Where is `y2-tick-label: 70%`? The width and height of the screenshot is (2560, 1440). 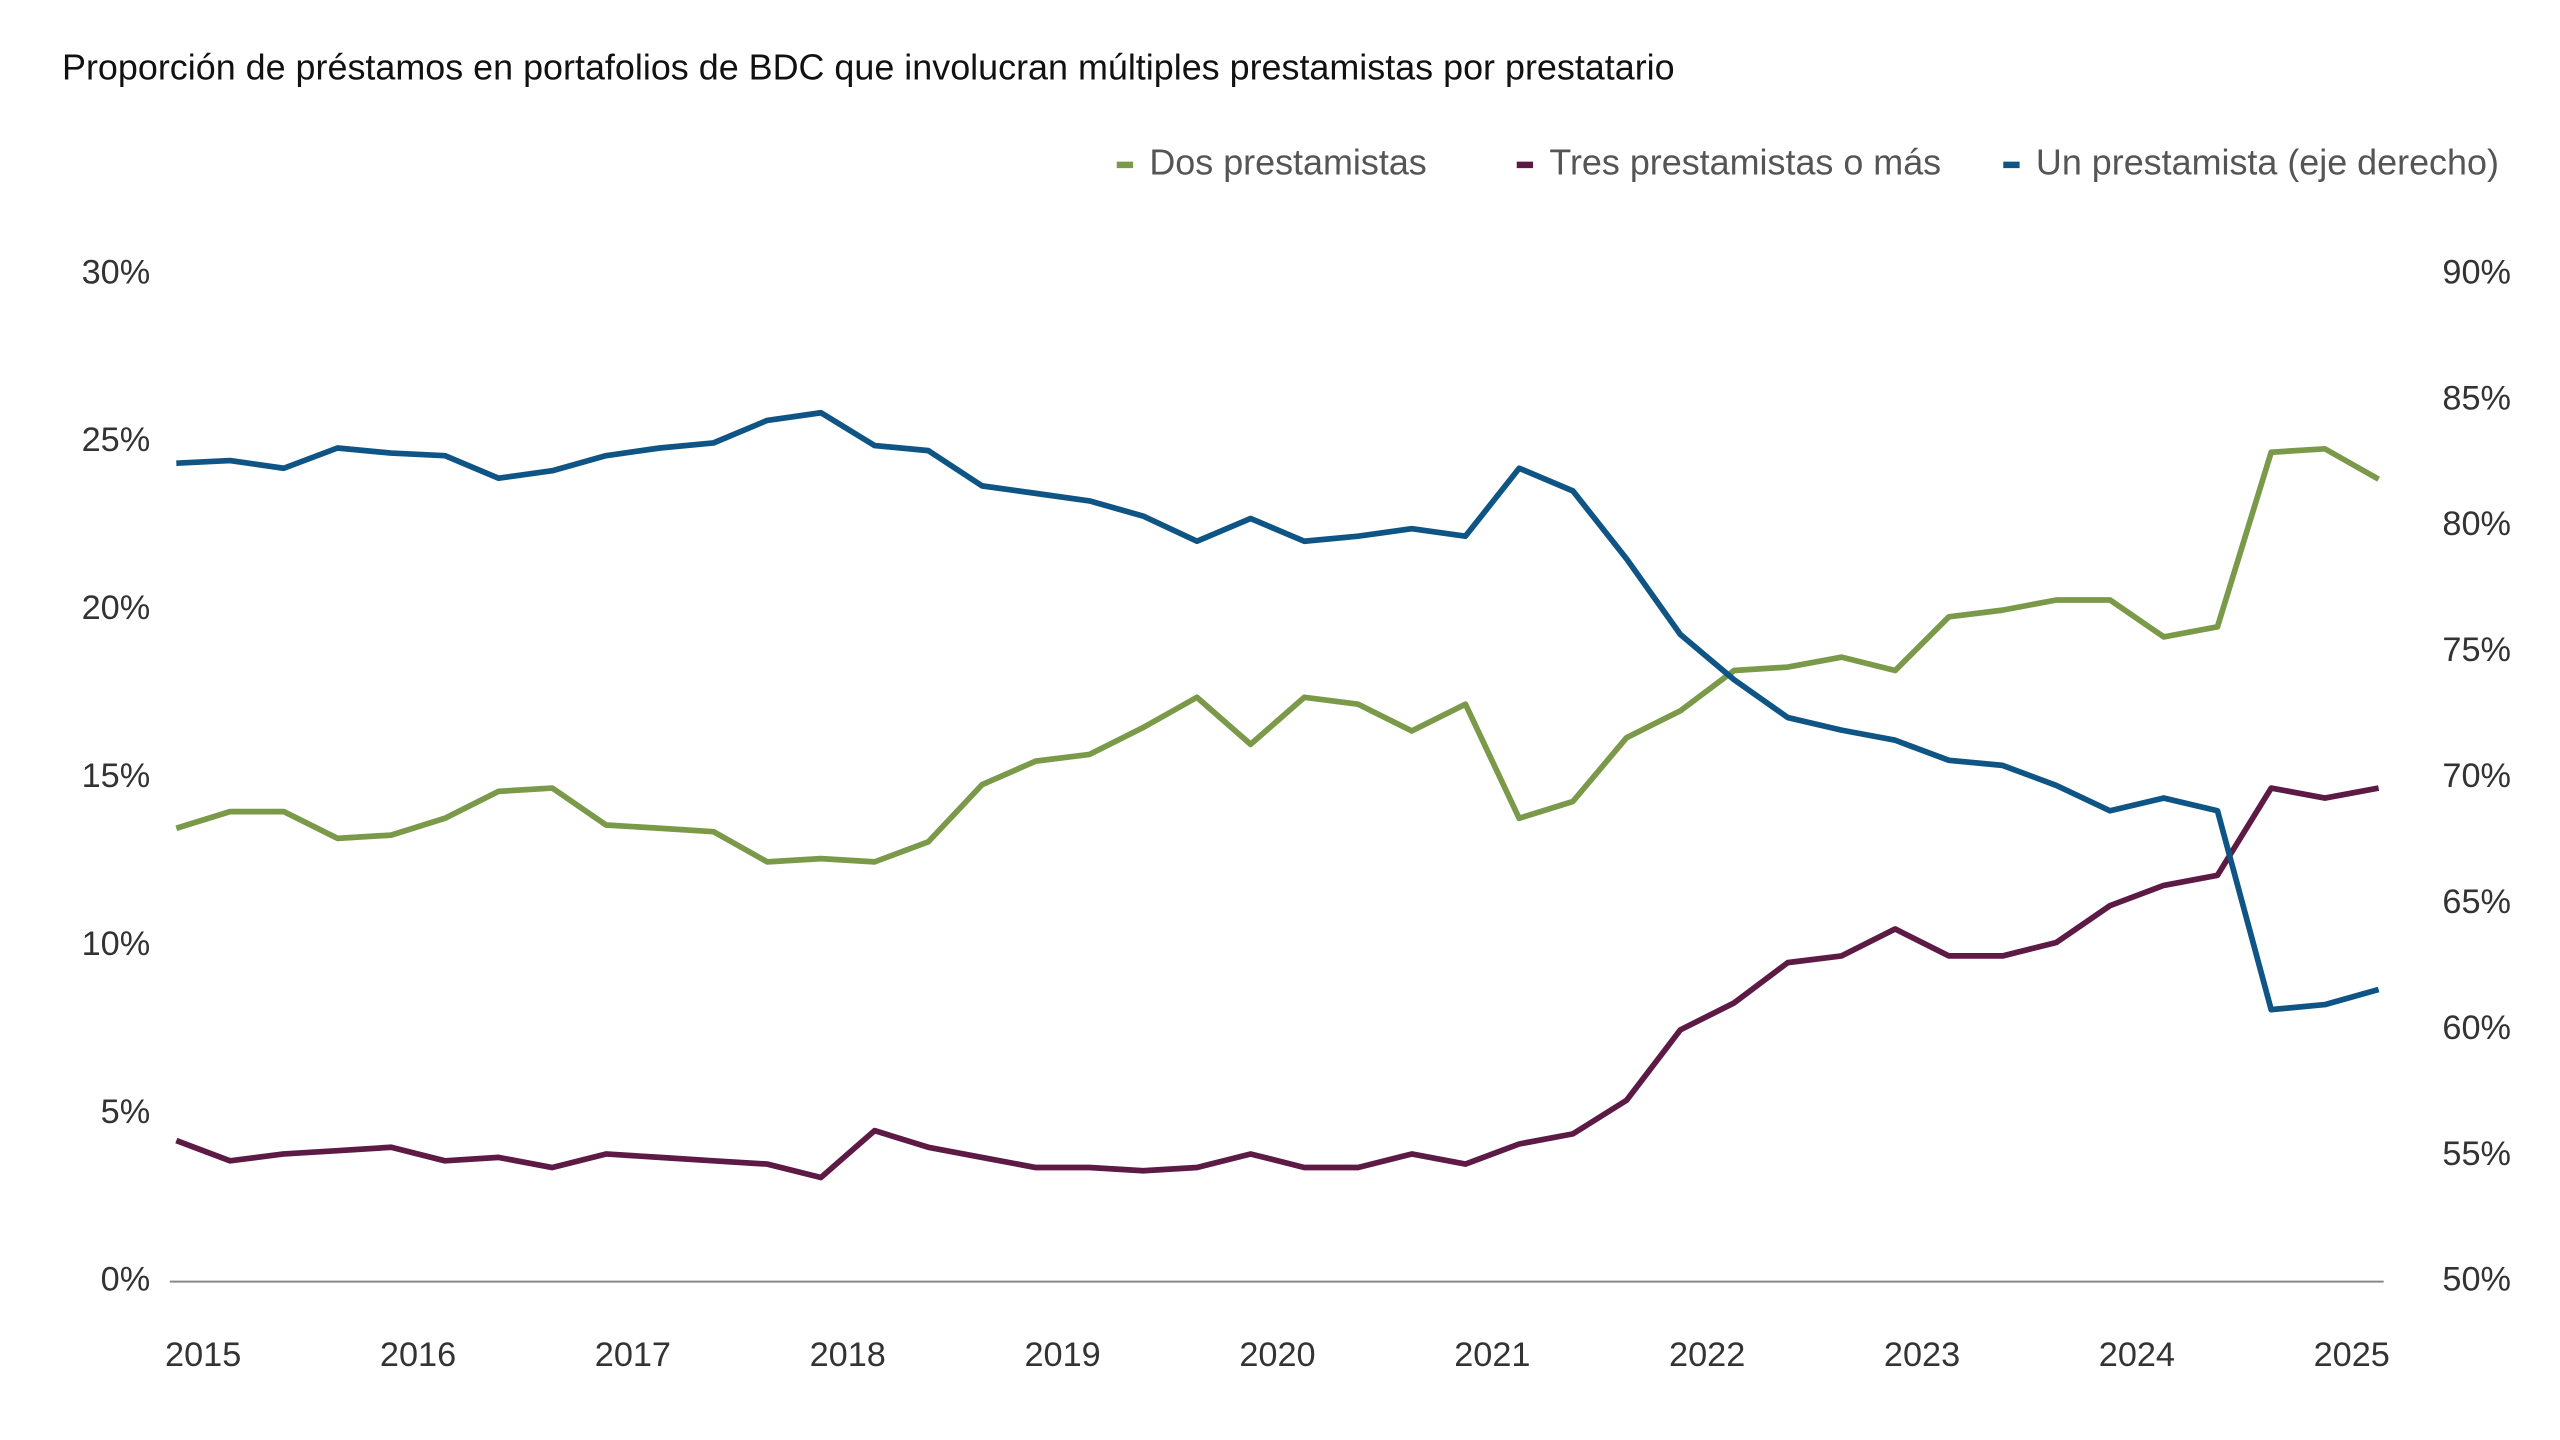
y2-tick-label: 70% is located at coordinates (2476, 776).